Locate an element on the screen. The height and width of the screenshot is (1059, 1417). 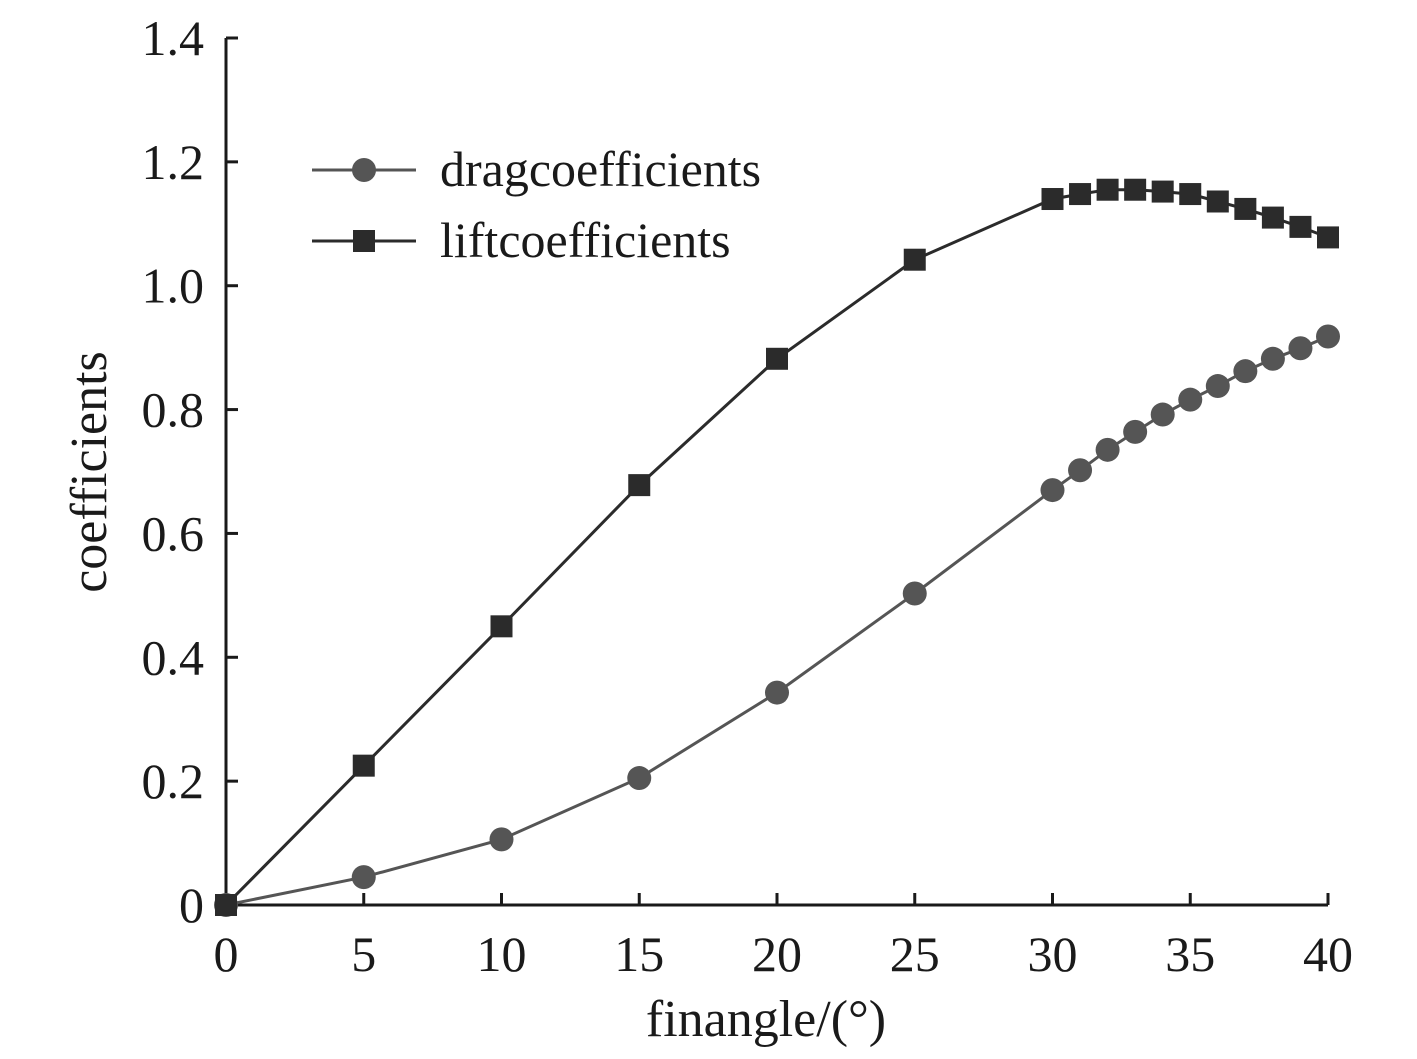
x-tick-label: 0 is located at coordinates (226, 954).